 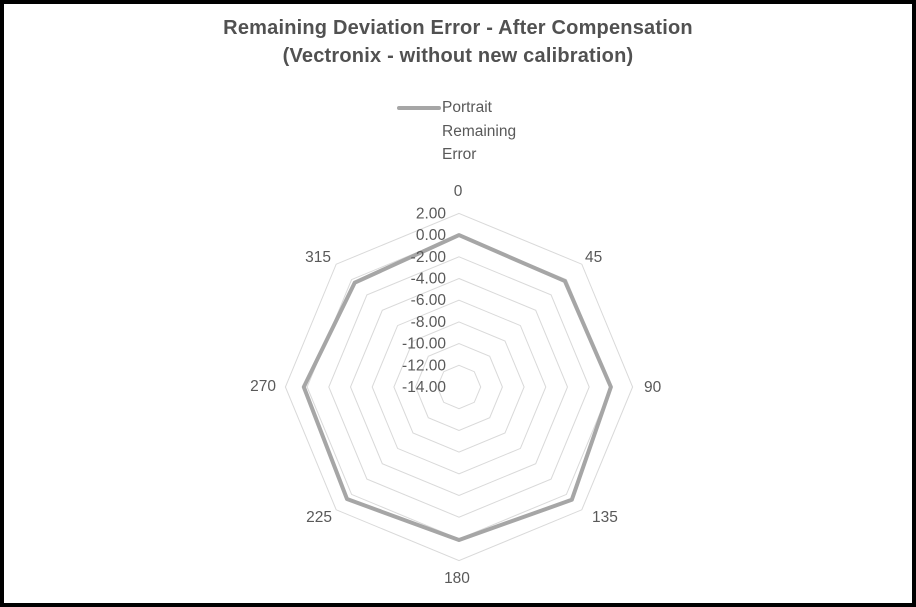 What do you see at coordinates (429, 300) in the screenshot?
I see `radial-tick-label: -6.00` at bounding box center [429, 300].